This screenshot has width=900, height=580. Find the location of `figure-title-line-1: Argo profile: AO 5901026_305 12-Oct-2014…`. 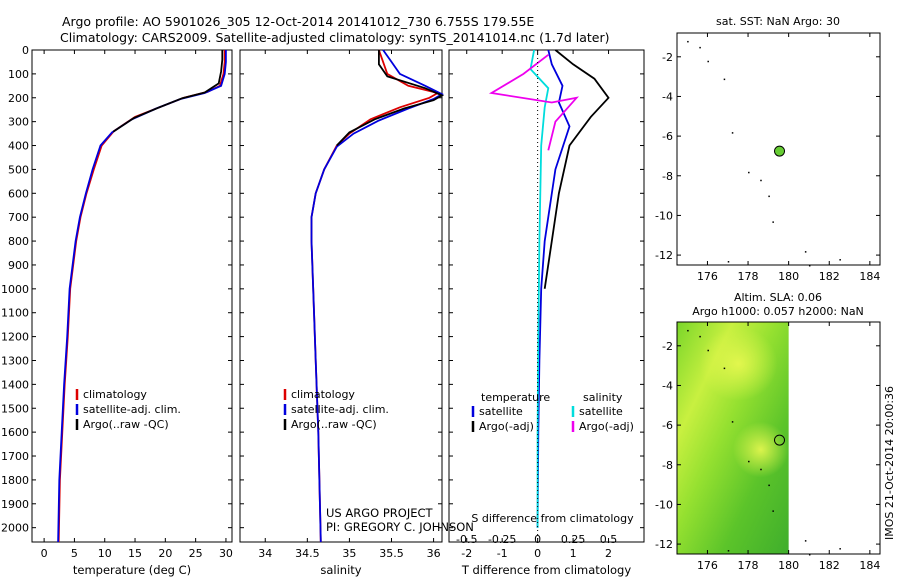

figure-title-line-1: Argo profile: AO 5901026_305 12-Oct-2014… is located at coordinates (298, 21).